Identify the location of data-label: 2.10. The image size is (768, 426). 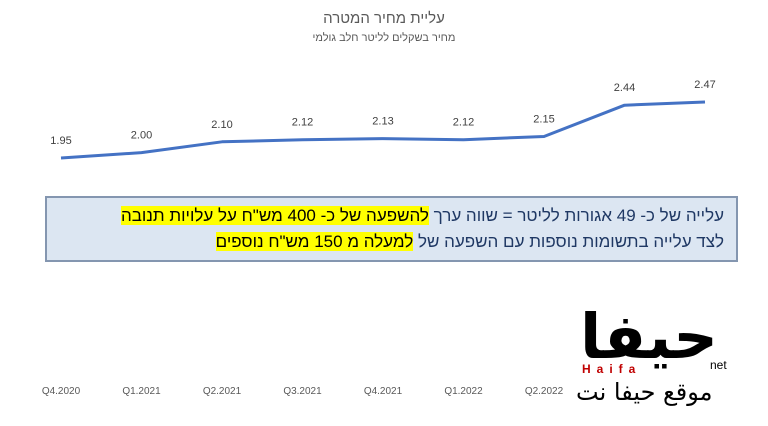
(221, 125).